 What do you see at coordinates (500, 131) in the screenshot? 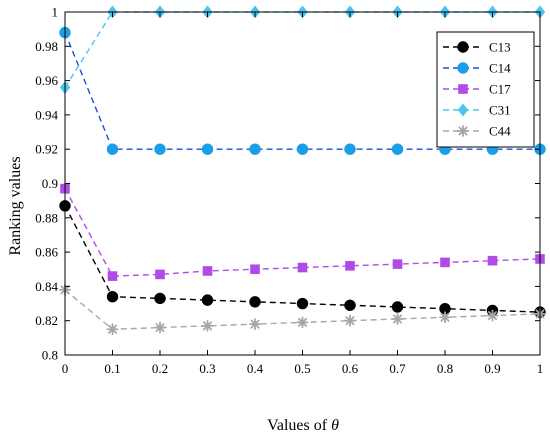
I see `legend-label: C44` at bounding box center [500, 131].